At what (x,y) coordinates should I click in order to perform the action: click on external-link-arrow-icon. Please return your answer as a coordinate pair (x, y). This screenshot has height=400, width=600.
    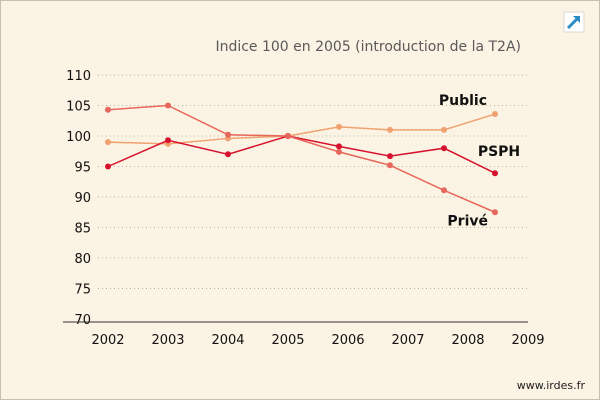
    Looking at the image, I should click on (574, 22).